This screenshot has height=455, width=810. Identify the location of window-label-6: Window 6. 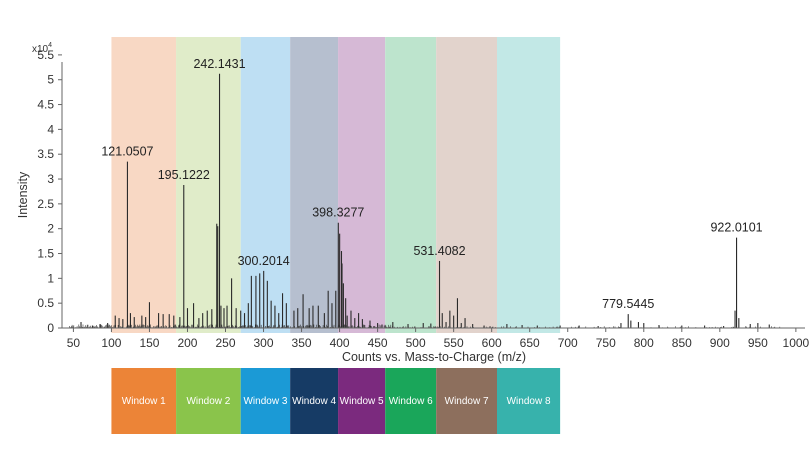
(411, 401).